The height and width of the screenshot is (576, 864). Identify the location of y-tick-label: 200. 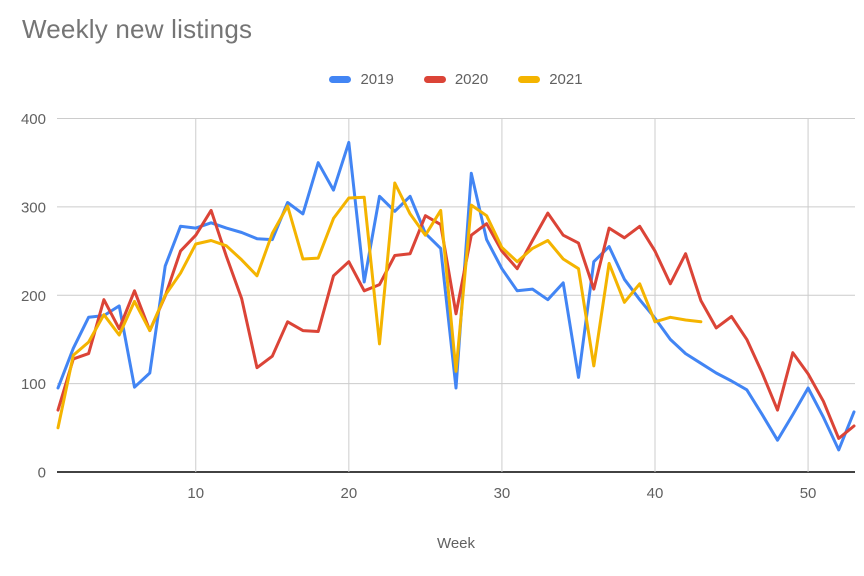
(33, 296).